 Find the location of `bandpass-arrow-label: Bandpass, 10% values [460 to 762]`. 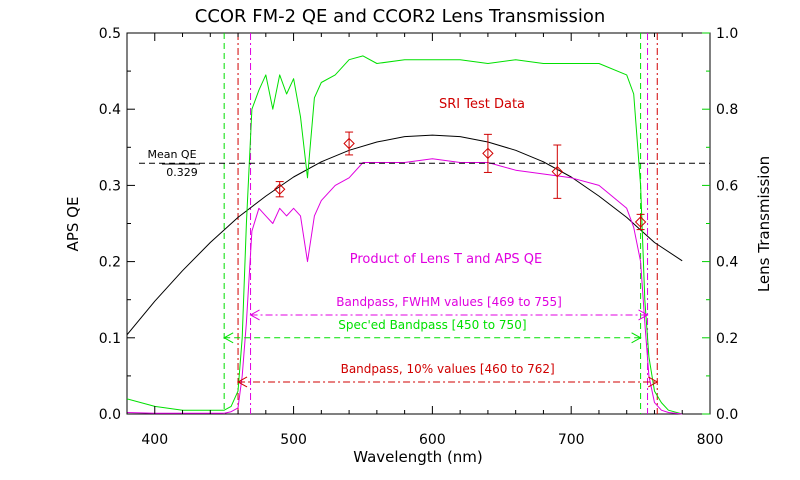

bandpass-arrow-label: Bandpass, 10% values [460 to 762] is located at coordinates (448, 369).